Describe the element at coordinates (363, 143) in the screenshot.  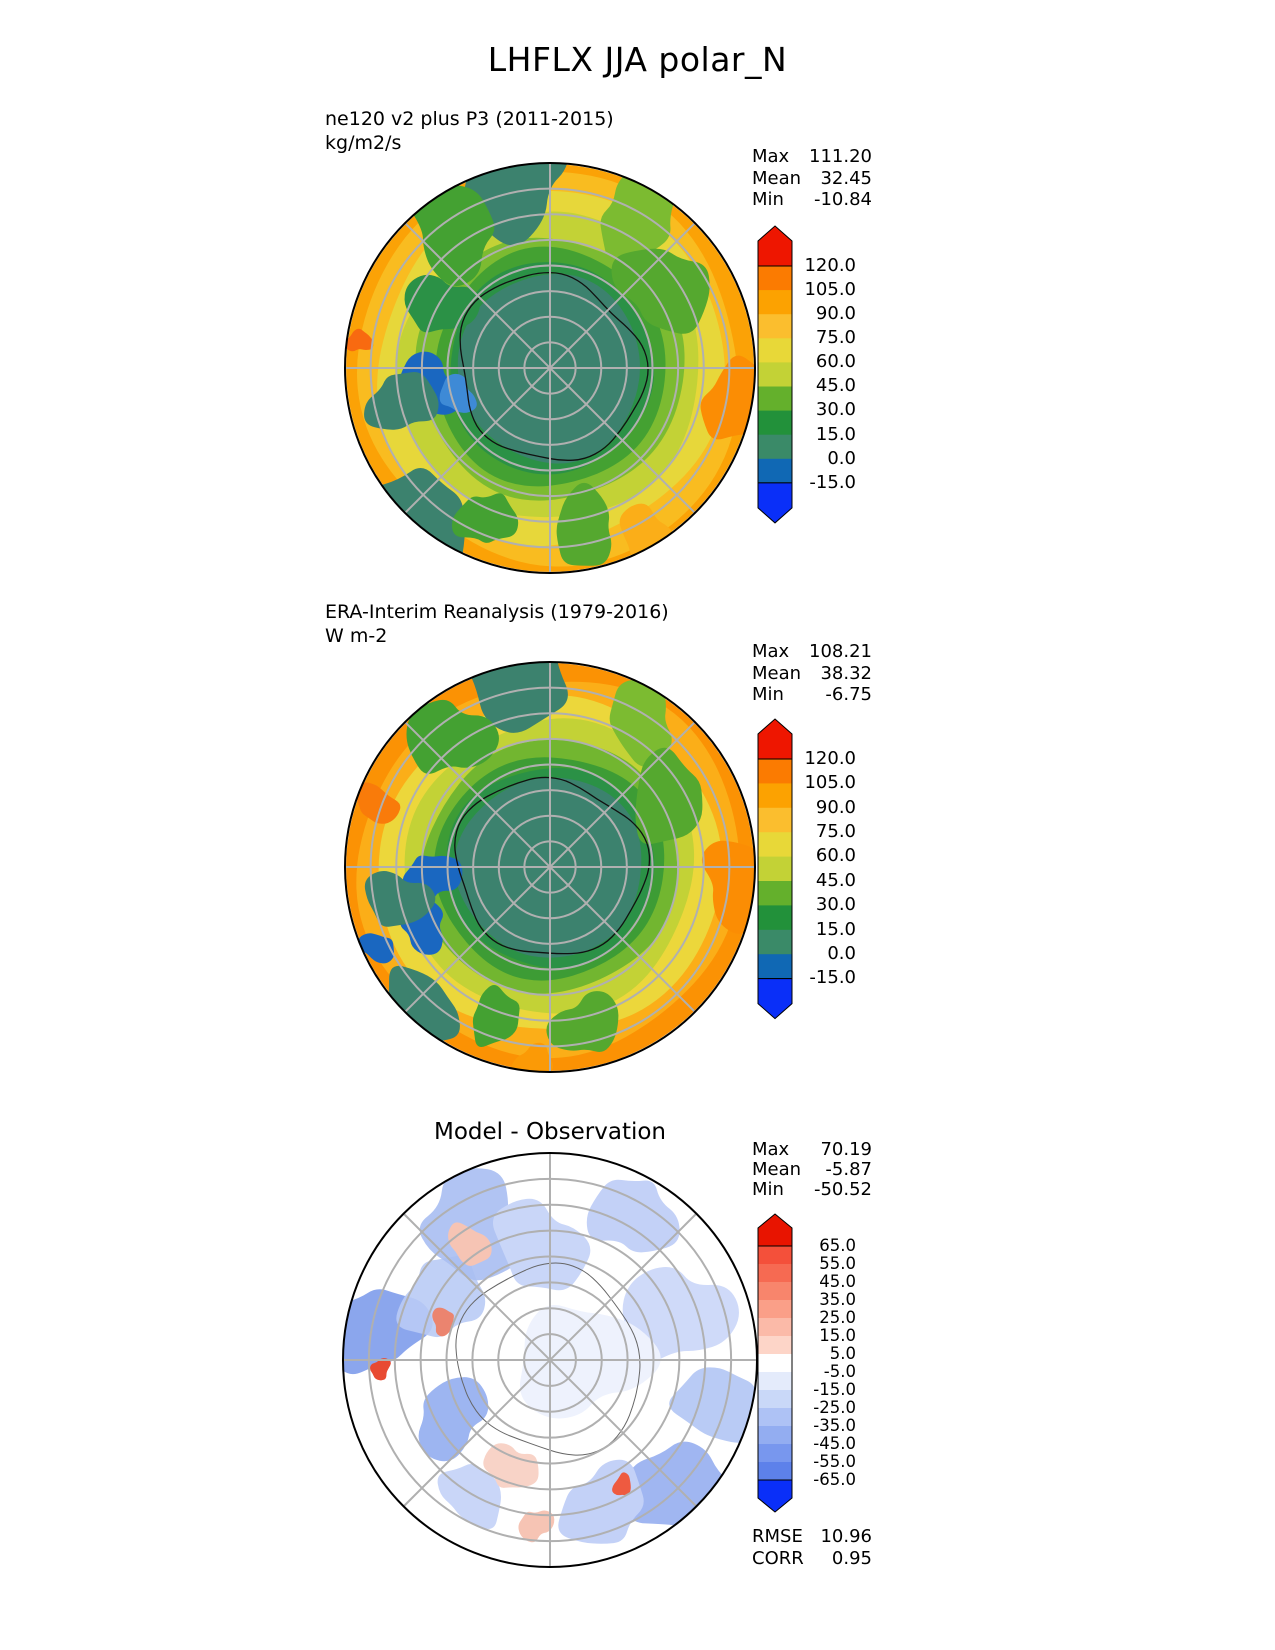
I see `panel-label-model-units: kg/m2/s` at that location.